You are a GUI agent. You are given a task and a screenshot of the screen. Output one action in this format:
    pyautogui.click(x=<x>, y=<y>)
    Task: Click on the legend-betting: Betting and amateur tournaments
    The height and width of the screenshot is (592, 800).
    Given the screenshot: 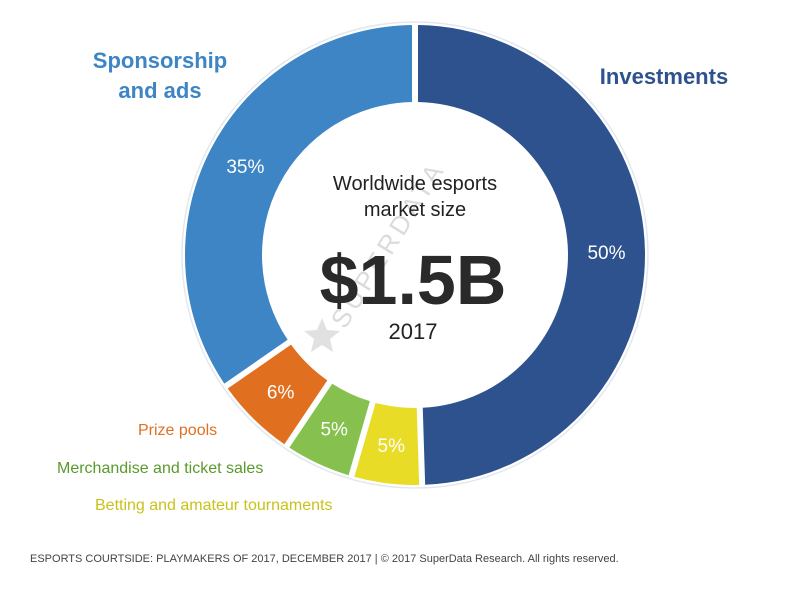 What is the action you would take?
    pyautogui.click(x=213, y=505)
    